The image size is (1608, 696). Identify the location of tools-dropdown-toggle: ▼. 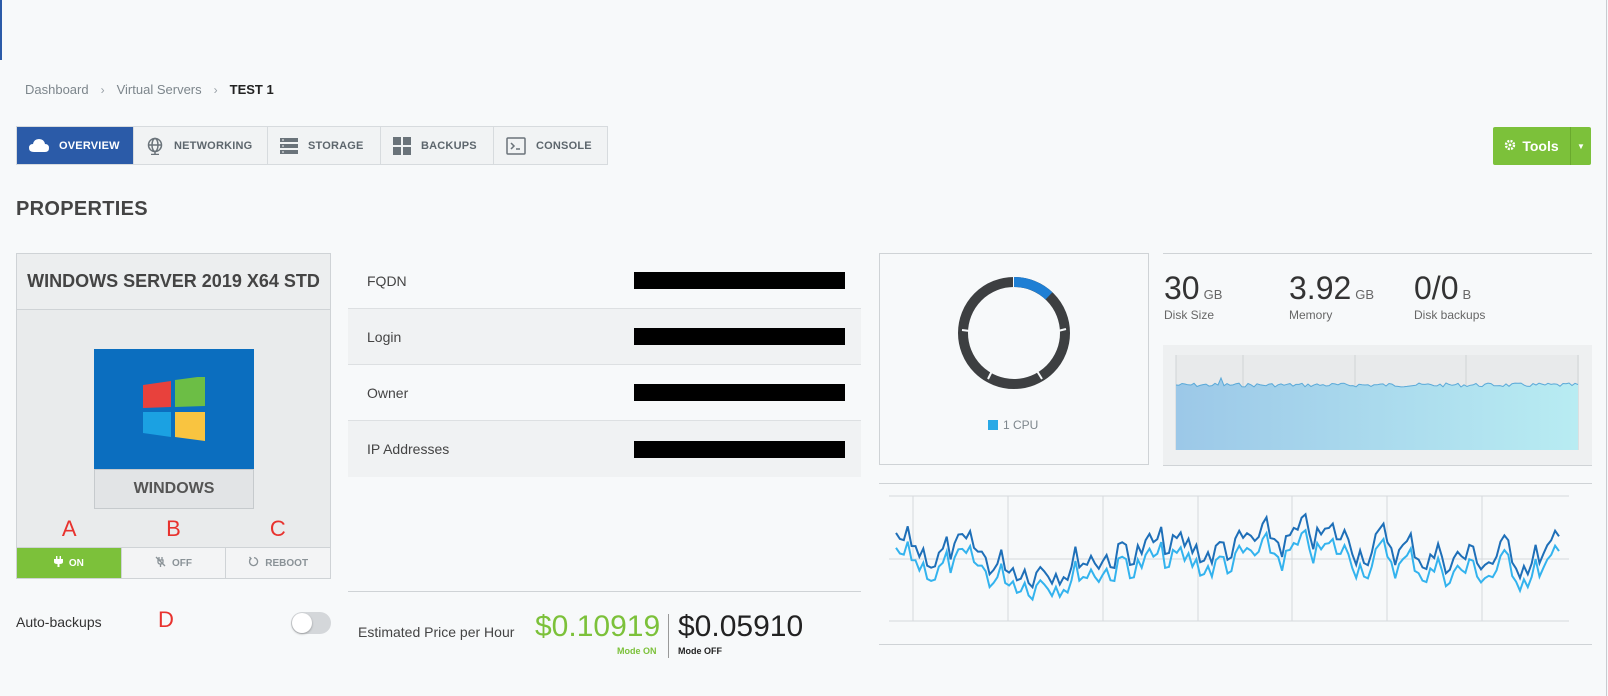
(1580, 146).